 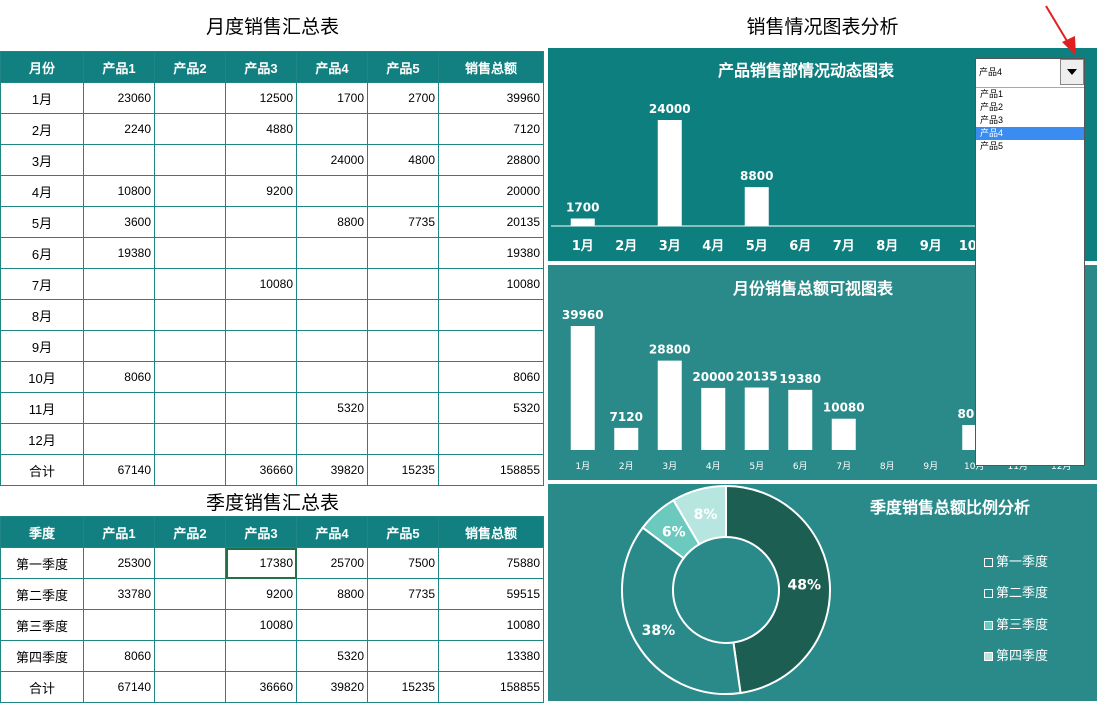 What do you see at coordinates (42, 687) in the screenshot?
I see `quarterly-cell: 合计` at bounding box center [42, 687].